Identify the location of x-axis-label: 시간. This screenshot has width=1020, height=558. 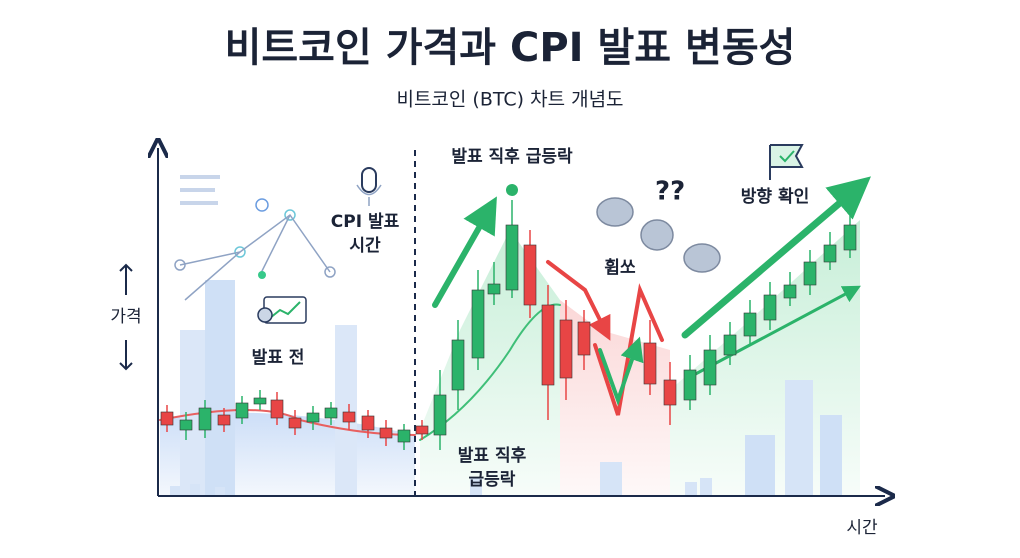
(862, 528).